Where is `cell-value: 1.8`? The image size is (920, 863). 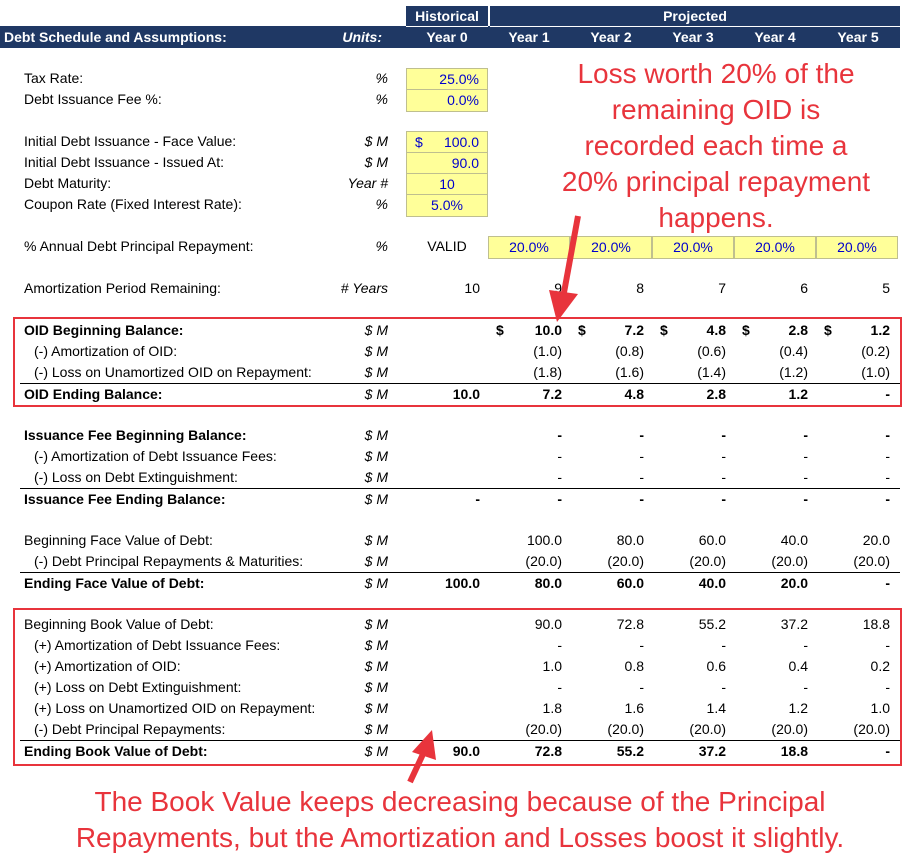
cell-value: 1.8 is located at coordinates (552, 708).